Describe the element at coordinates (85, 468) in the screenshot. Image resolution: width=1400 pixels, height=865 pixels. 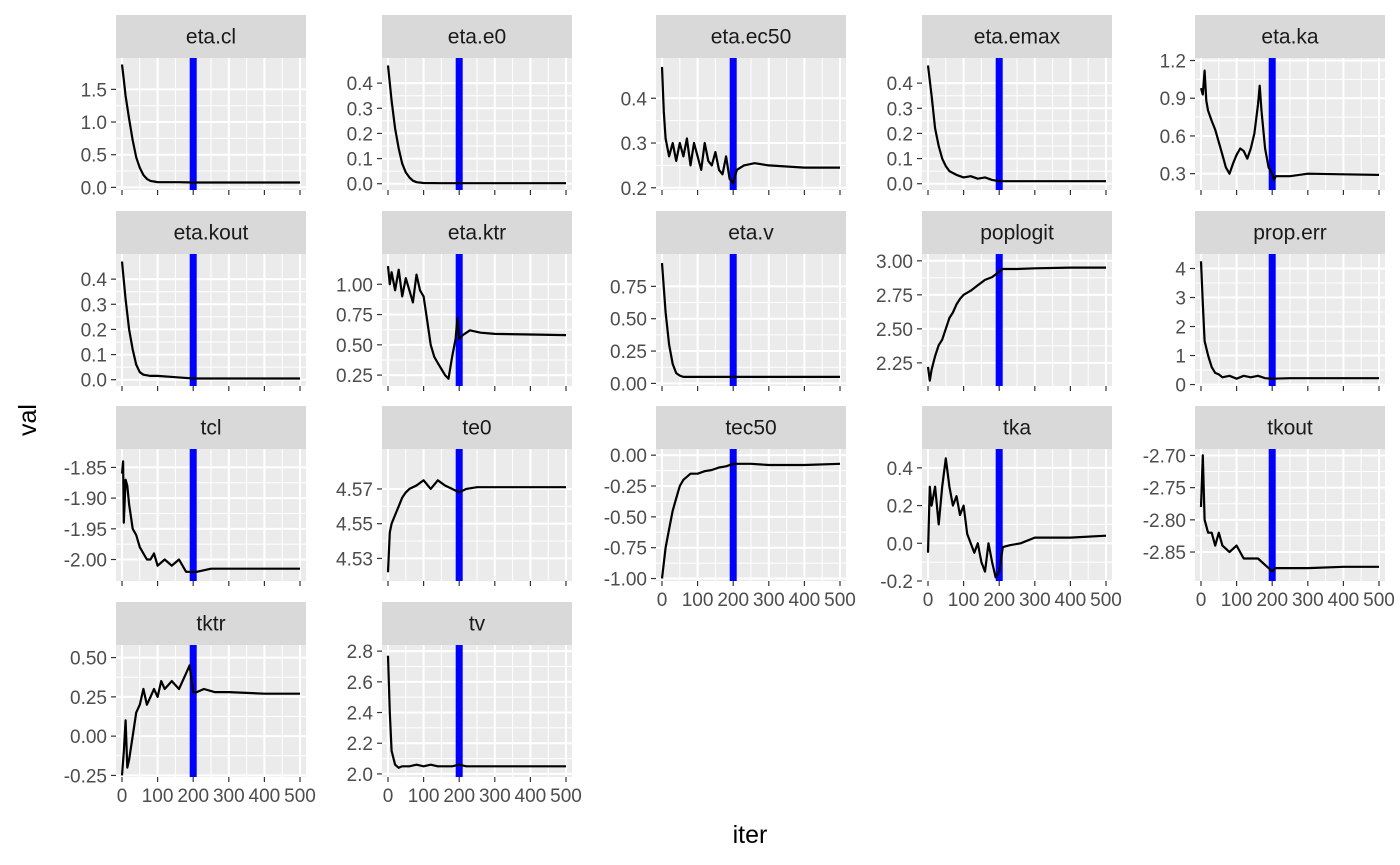
I see `y-tick-label: -1.85` at that location.